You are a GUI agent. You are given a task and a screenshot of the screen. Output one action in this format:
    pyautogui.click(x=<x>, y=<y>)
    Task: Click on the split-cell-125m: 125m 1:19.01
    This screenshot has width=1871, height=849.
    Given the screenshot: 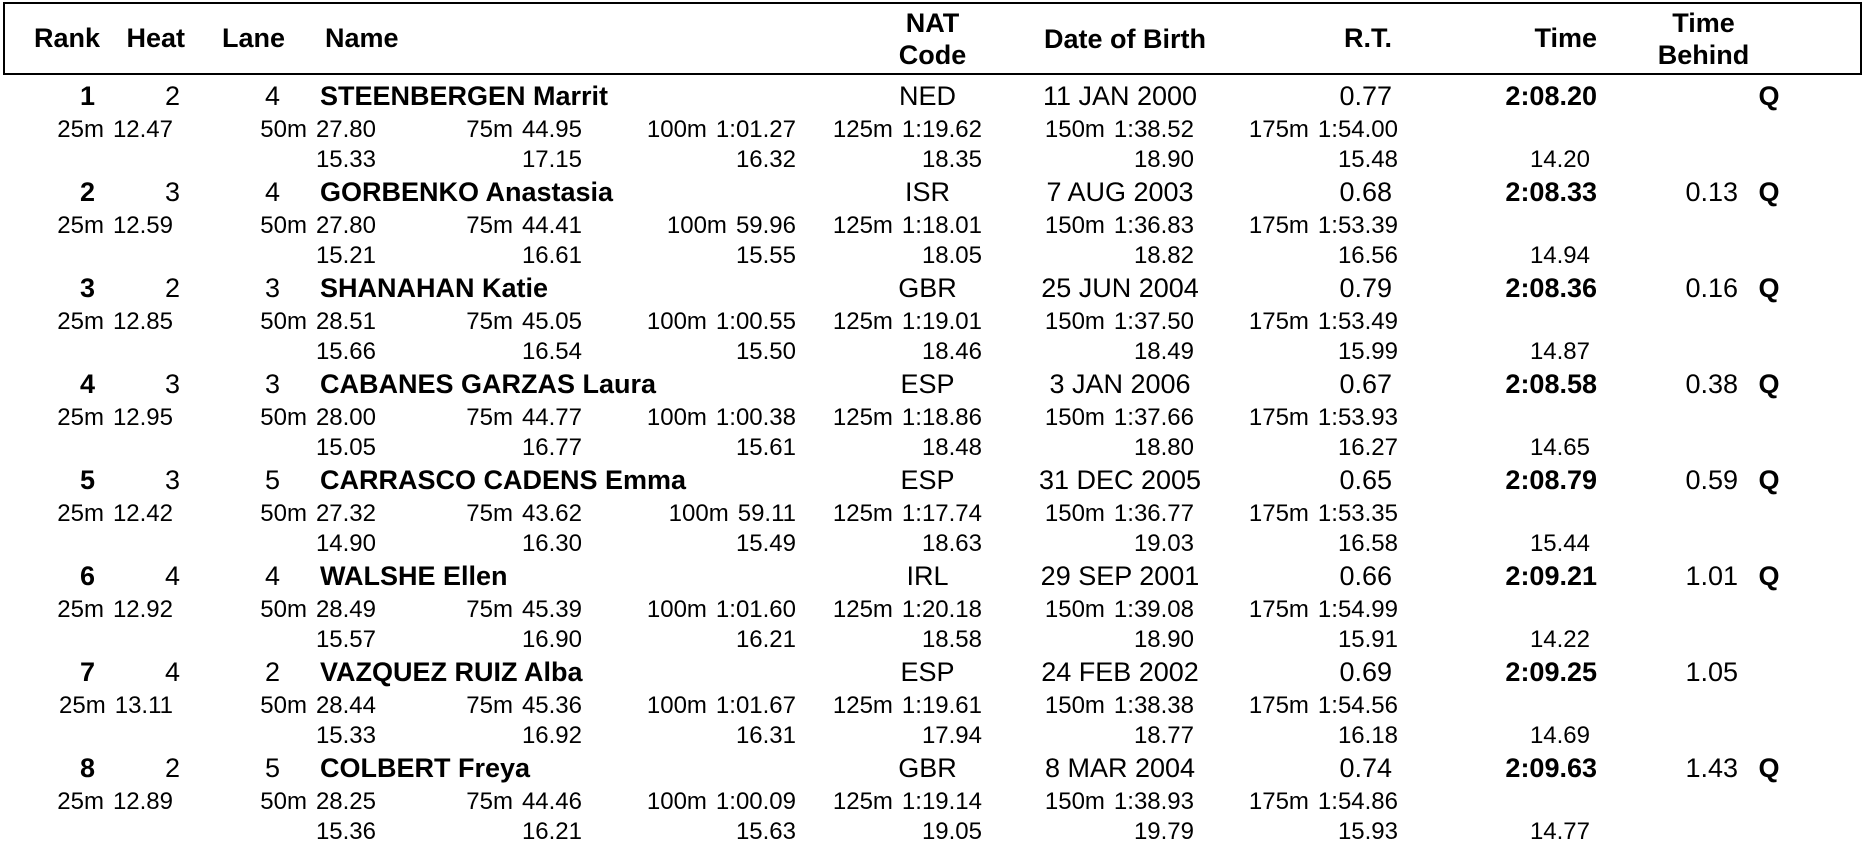 What is the action you would take?
    pyautogui.click(x=892, y=322)
    